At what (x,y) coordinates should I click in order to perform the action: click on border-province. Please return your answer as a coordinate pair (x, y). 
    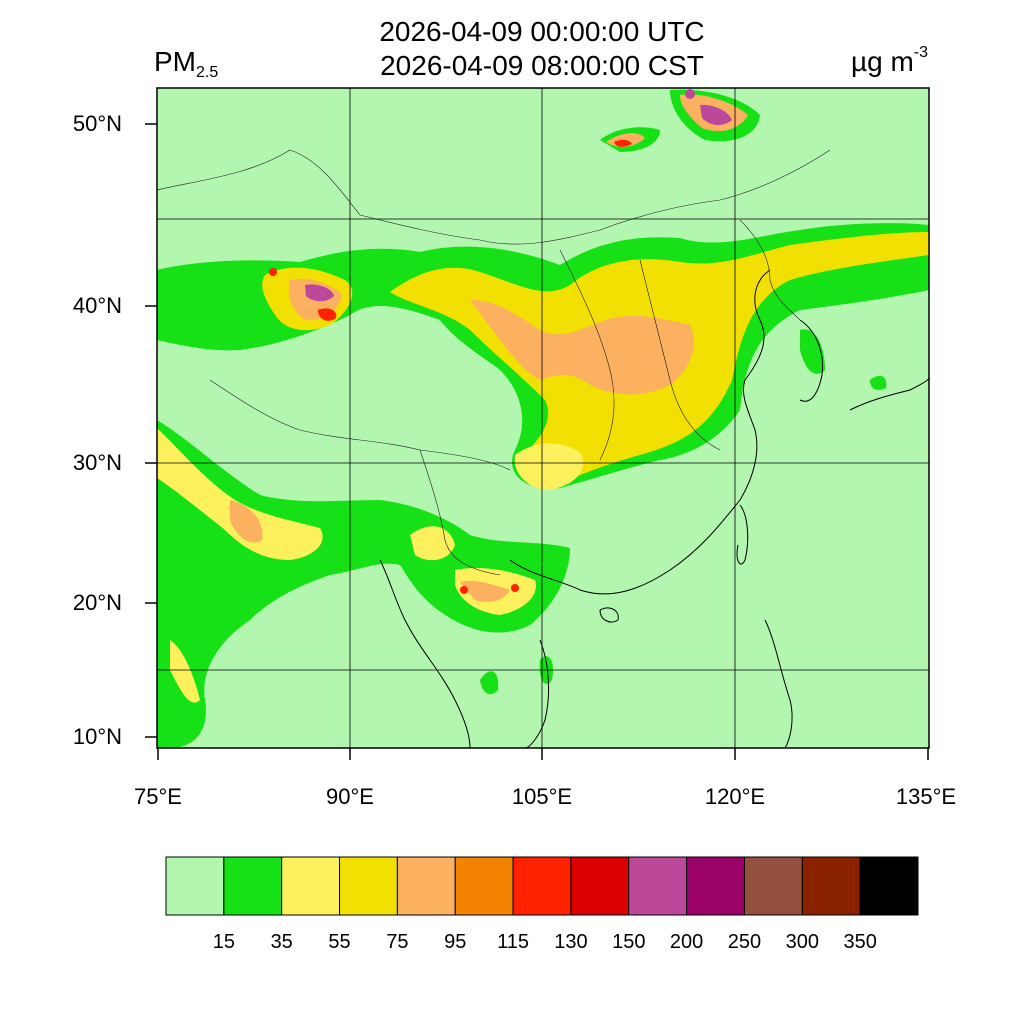
    Looking at the image, I should click on (587, 355).